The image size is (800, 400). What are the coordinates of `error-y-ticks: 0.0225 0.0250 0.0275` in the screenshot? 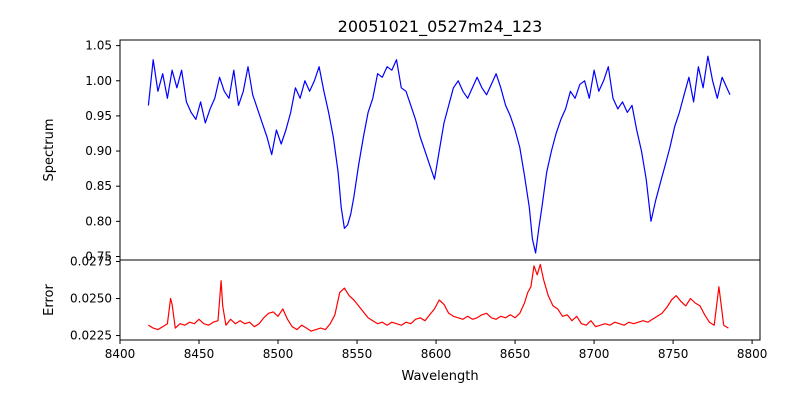 It's located at (95, 298).